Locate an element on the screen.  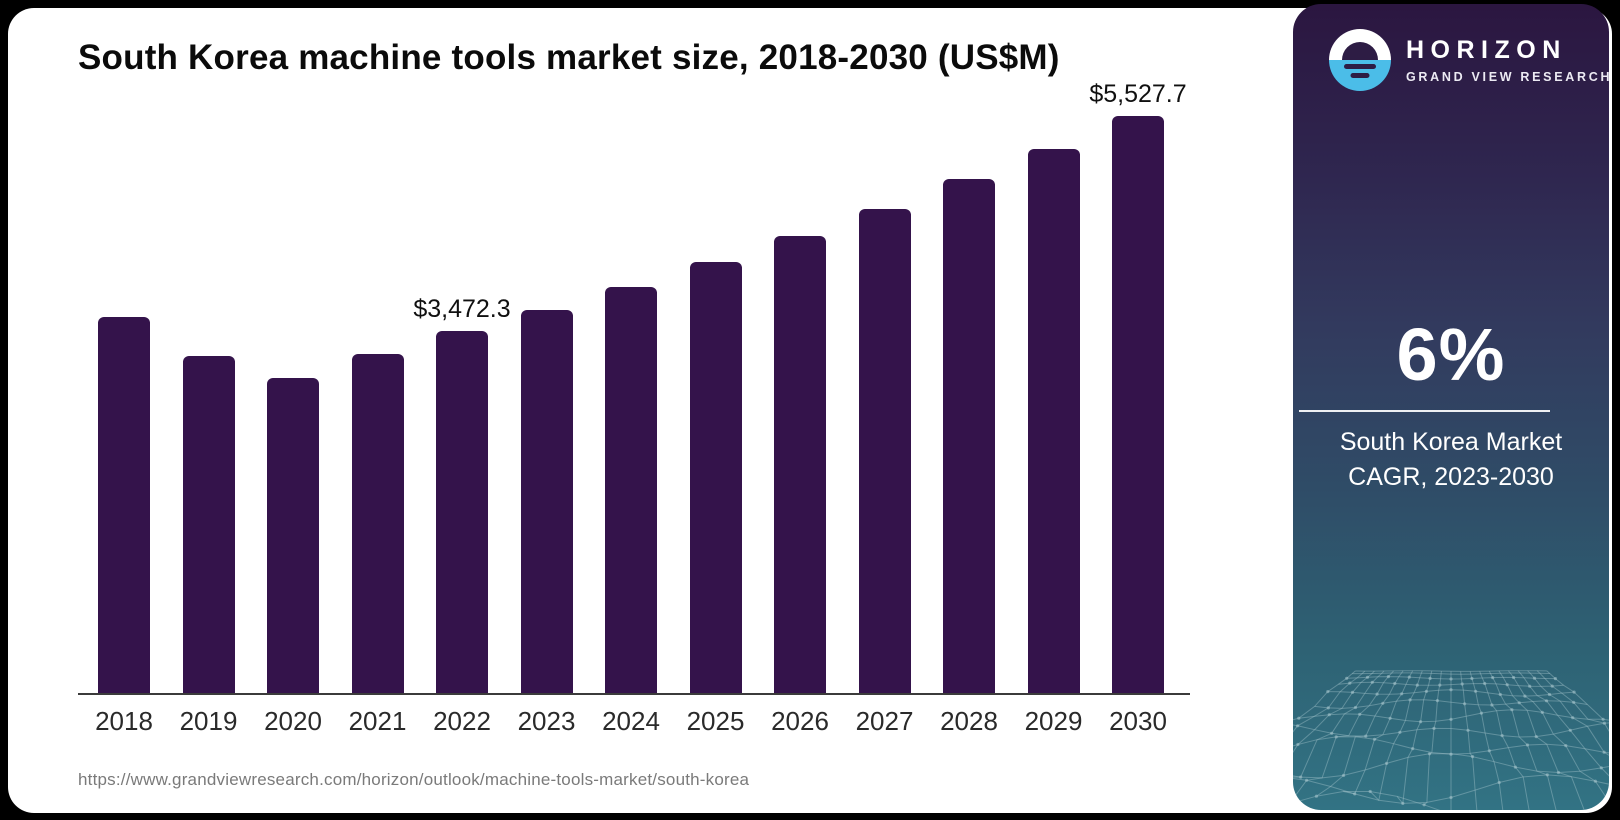
x-axis-line is located at coordinates (634, 694).